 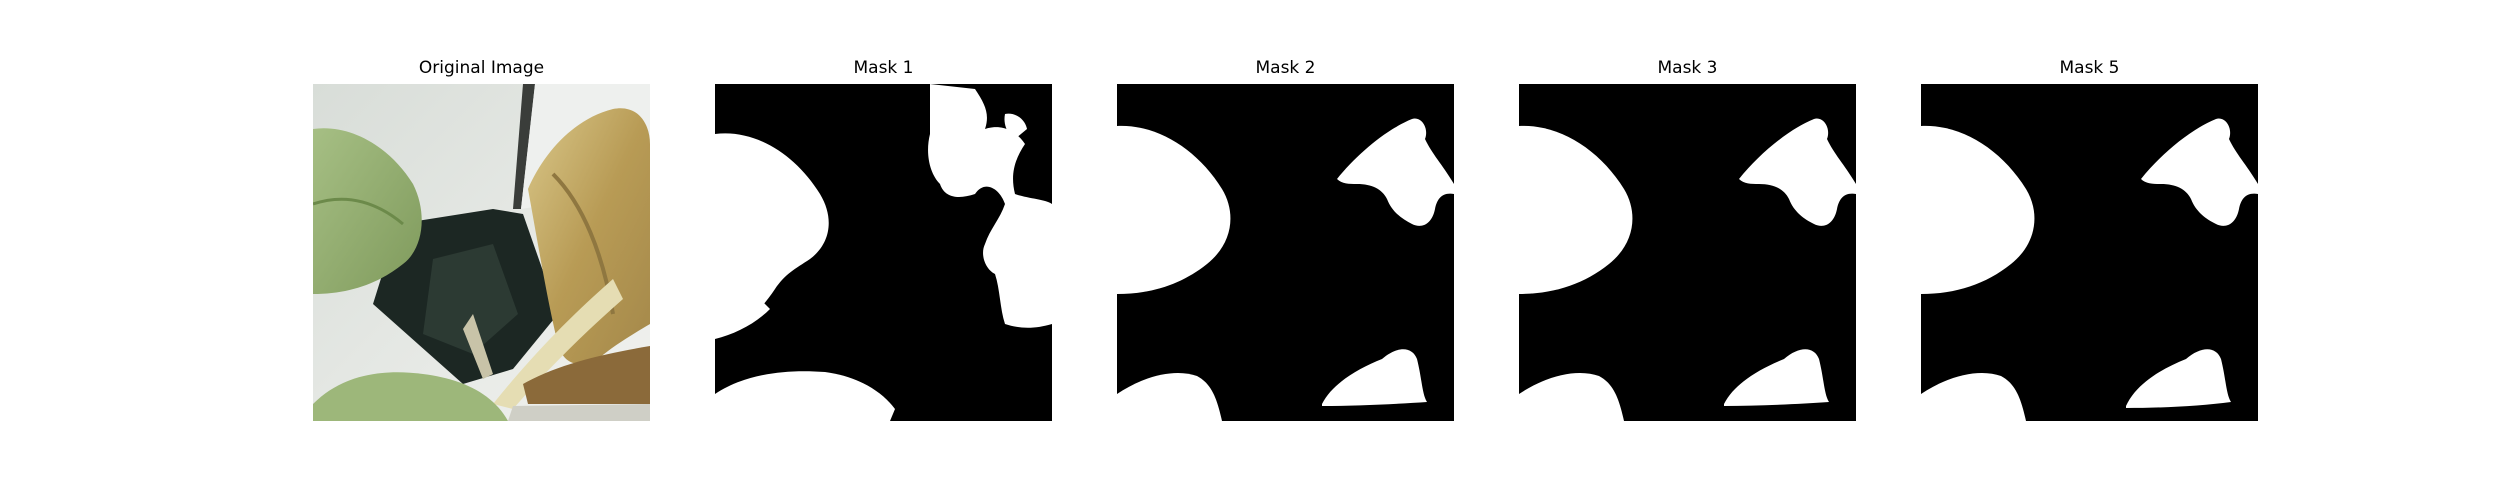 I want to click on mask-1-bottom-leaf, so click(x=805, y=396).